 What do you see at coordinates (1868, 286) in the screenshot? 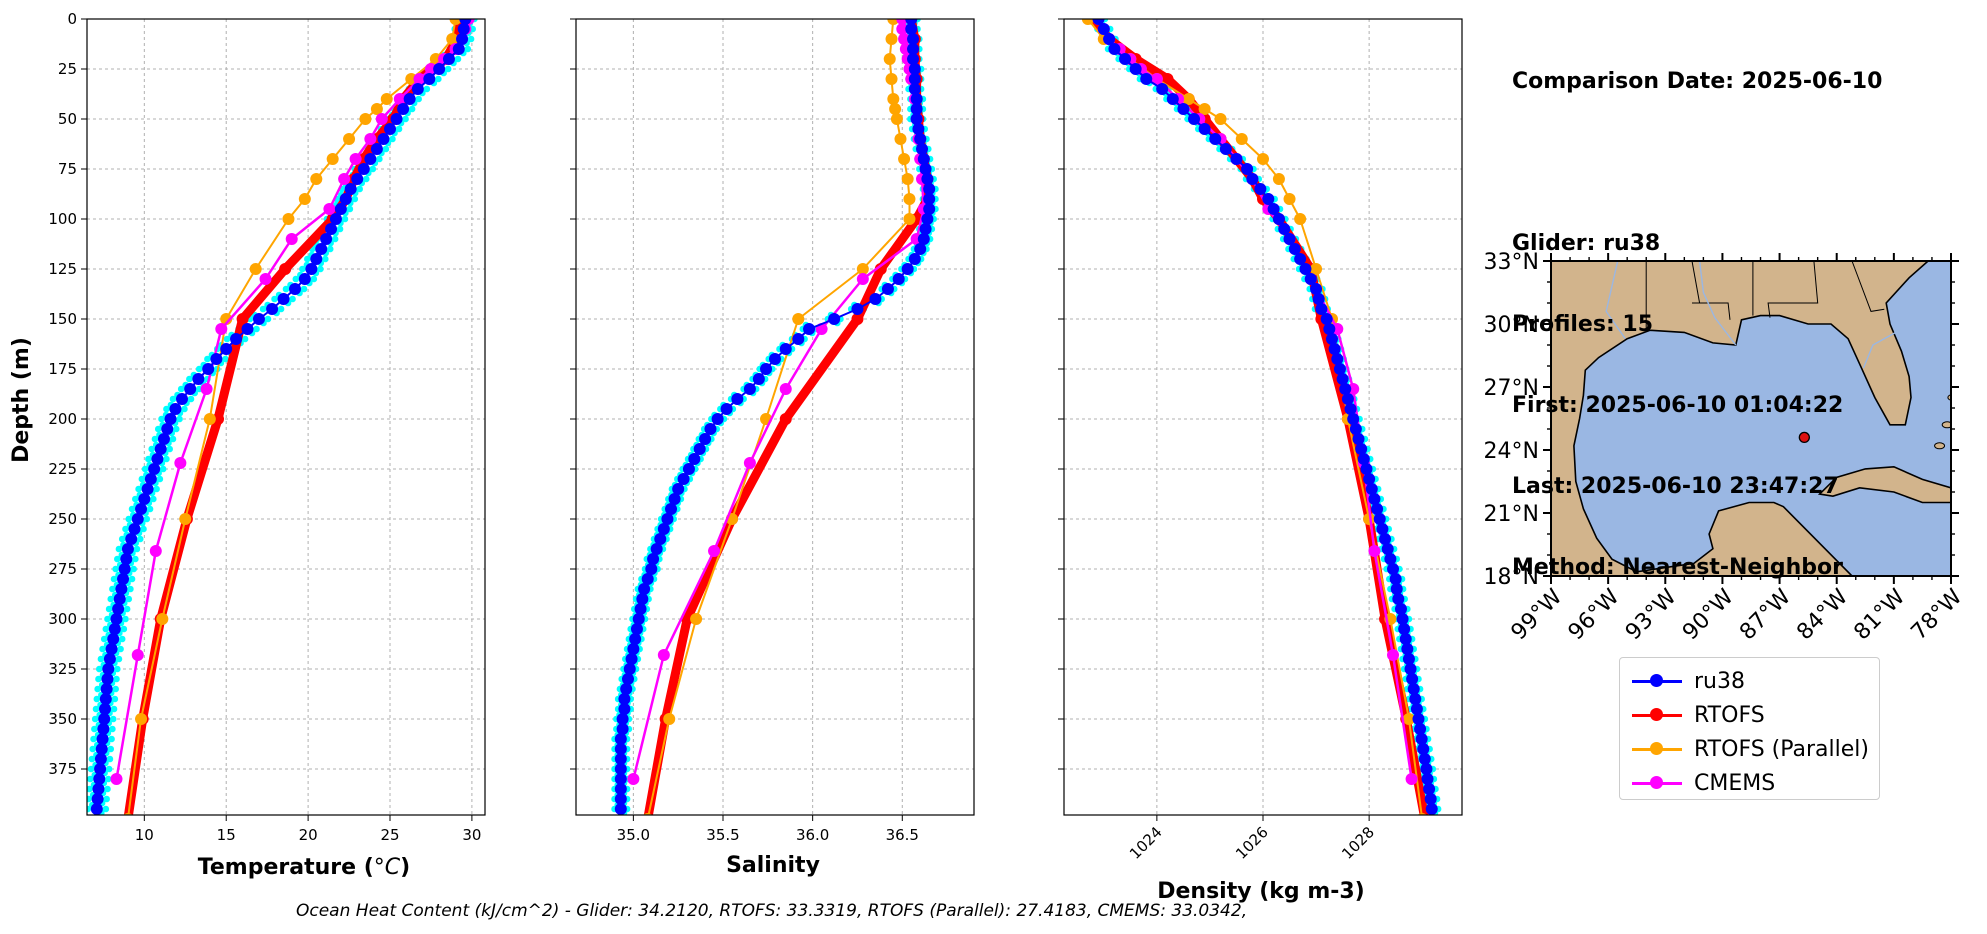
I see `state-border` at bounding box center [1868, 286].